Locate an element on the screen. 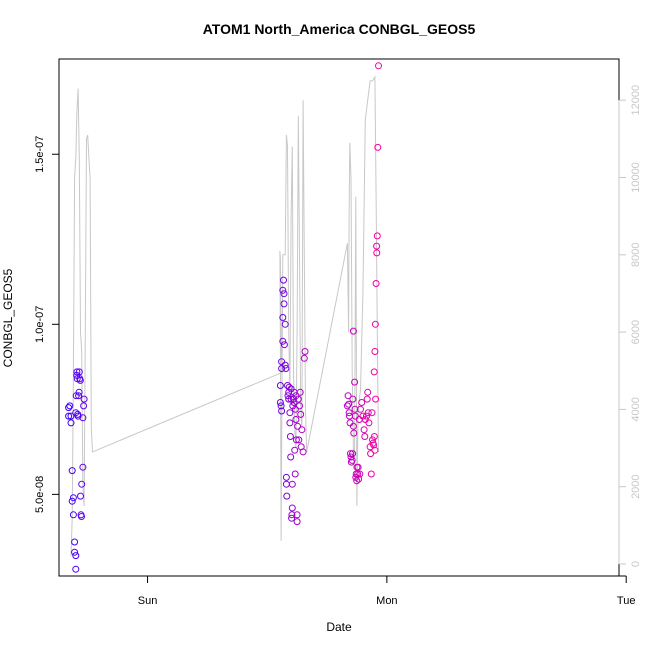 The image size is (650, 650). y2-tick-label: 2000 is located at coordinates (636, 486).